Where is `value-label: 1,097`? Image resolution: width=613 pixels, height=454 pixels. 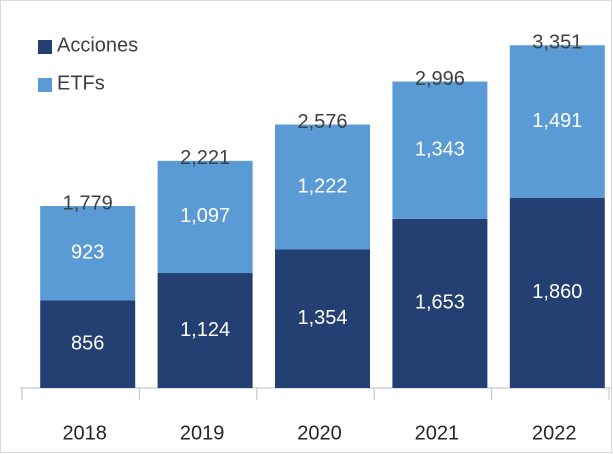
value-label: 1,097 is located at coordinates (205, 216).